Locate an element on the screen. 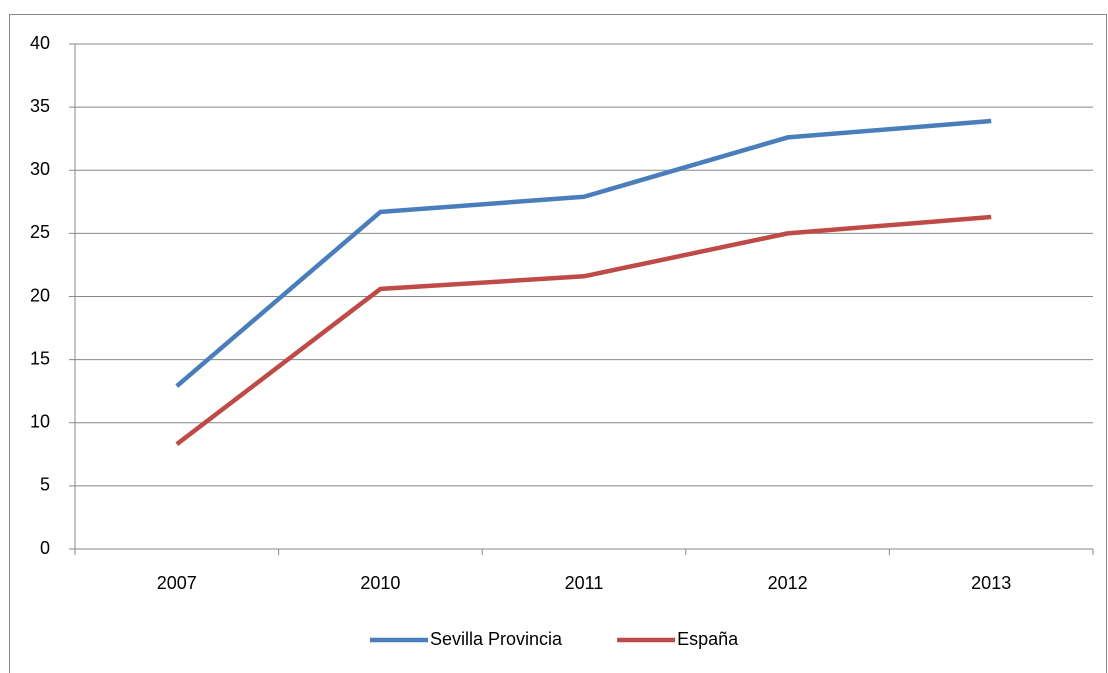 The width and height of the screenshot is (1108, 673). x-tick-label: 2012 is located at coordinates (788, 583).